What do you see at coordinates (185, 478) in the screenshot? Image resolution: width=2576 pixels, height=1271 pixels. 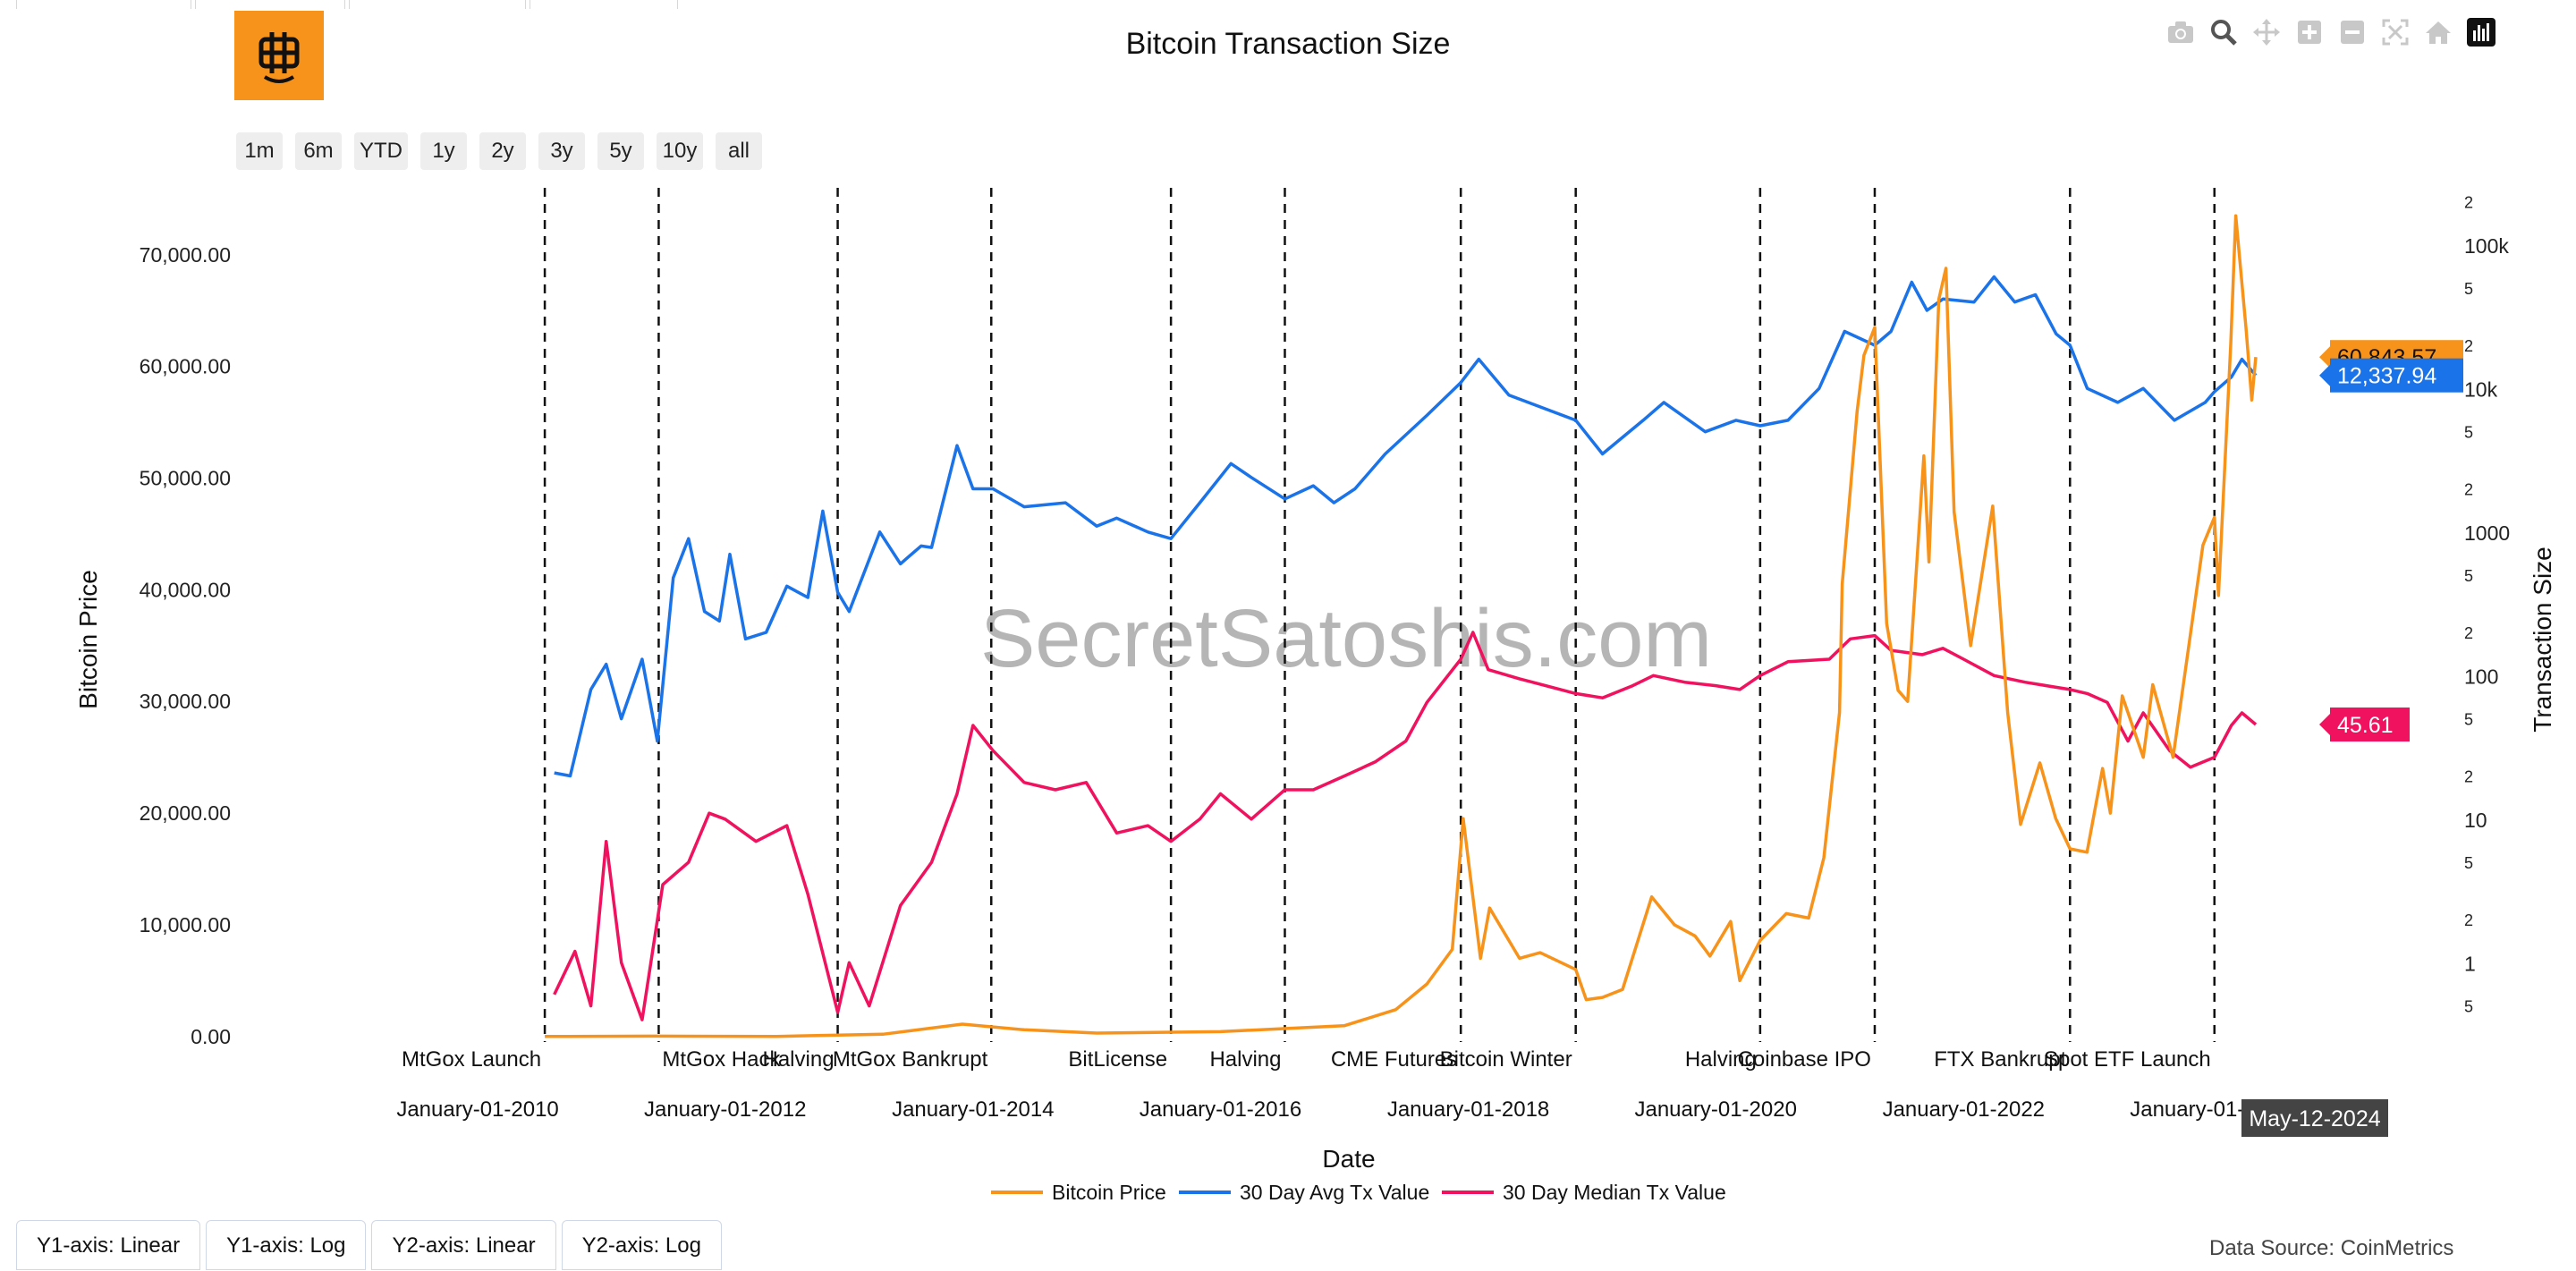 I see `y1-tick-label: 50,000.00` at bounding box center [185, 478].